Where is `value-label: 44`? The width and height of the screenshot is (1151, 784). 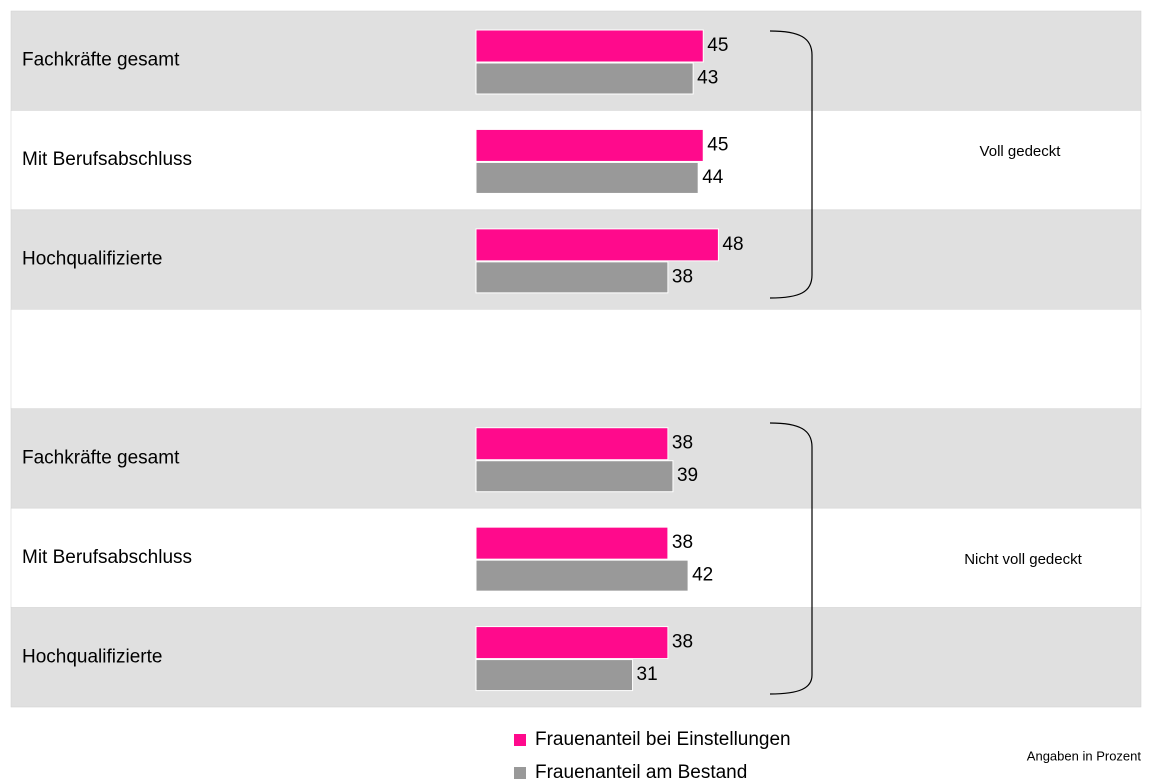 value-label: 44 is located at coordinates (713, 177).